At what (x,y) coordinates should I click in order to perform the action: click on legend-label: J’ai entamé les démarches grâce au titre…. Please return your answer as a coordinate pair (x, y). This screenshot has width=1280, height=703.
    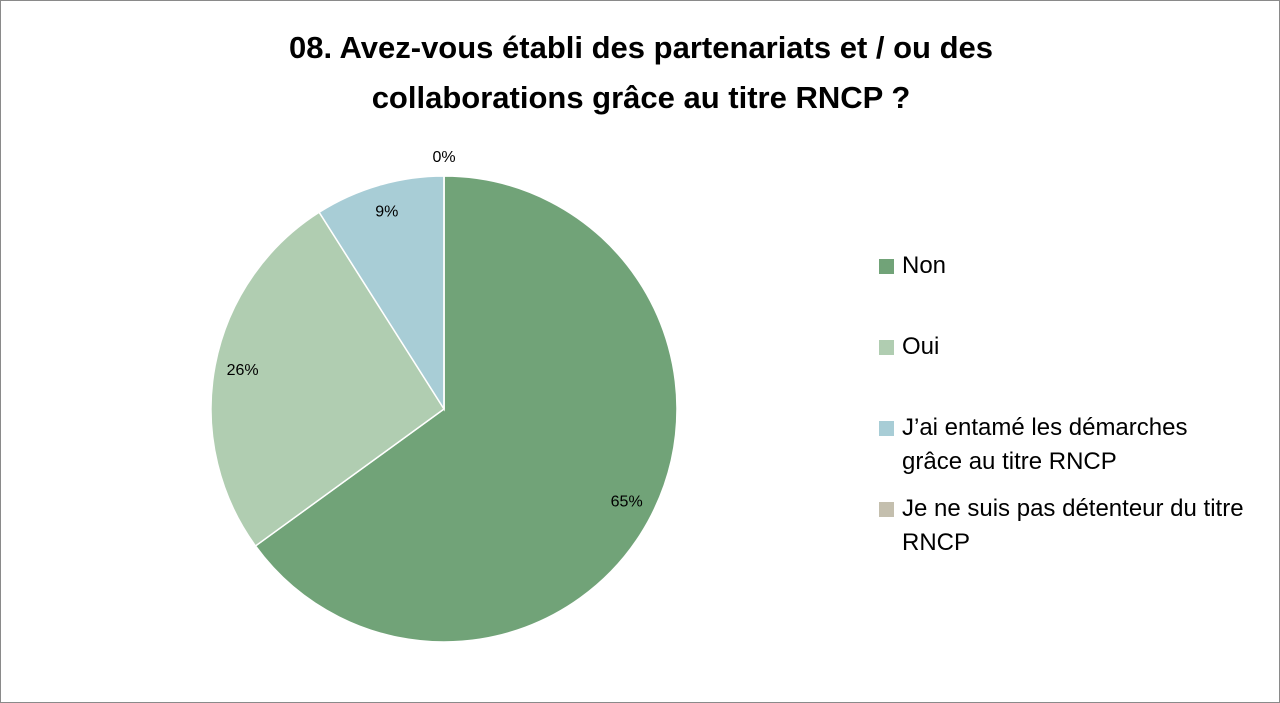
    Looking at the image, I should click on (1045, 444).